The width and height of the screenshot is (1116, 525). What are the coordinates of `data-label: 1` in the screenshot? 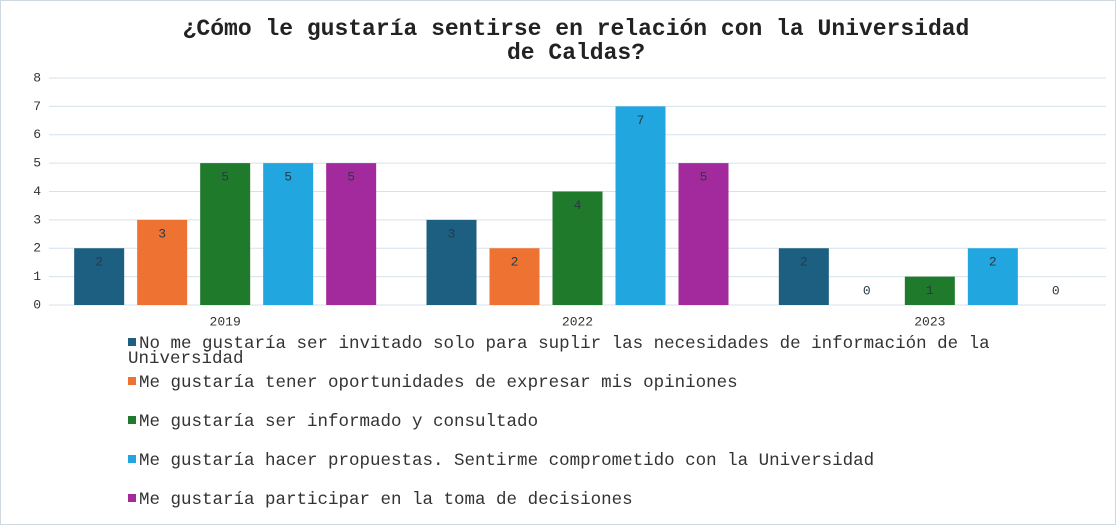 It's located at (930, 290).